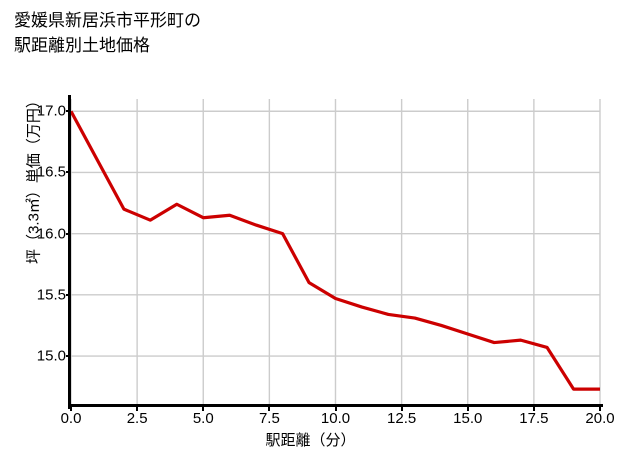 This screenshot has height=465, width=621. I want to click on x-tick-label: 15.0, so click(468, 418).